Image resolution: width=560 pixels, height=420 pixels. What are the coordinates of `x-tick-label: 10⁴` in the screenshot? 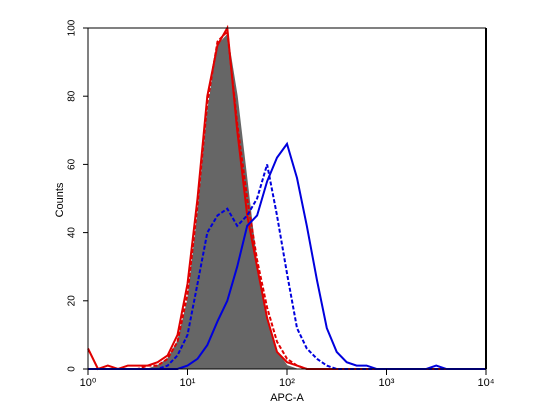 It's located at (486, 383).